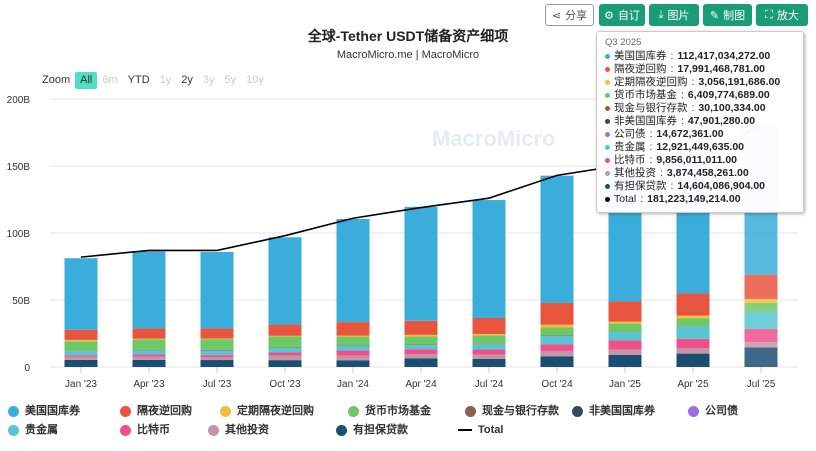 This screenshot has width=816, height=451. Describe the element at coordinates (674, 15) in the screenshot. I see `download-image-button: ⤓ 图片` at that location.